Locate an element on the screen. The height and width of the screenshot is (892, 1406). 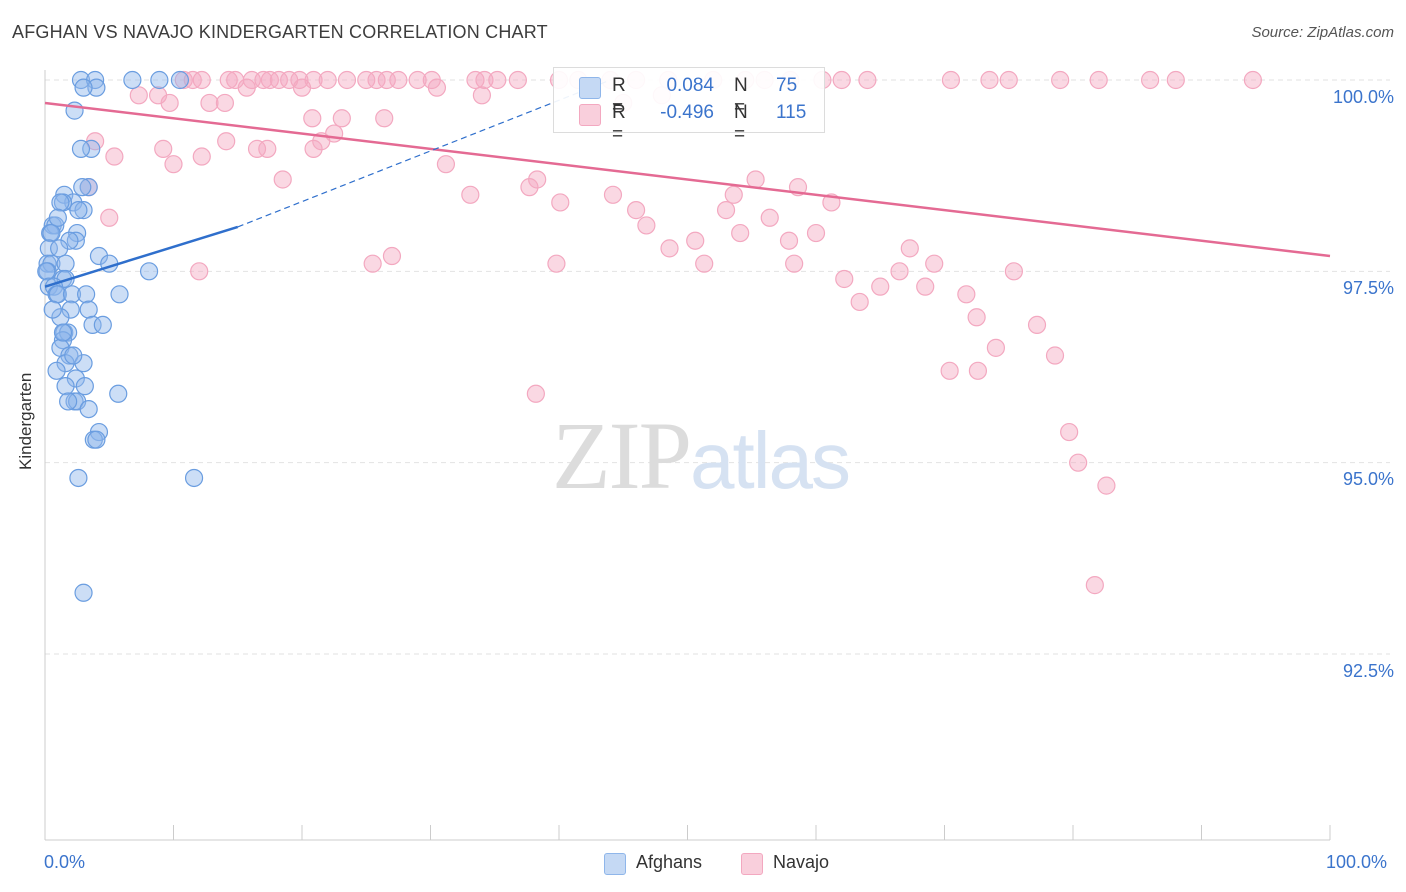
y-tick-label: 95.0% is located at coordinates (1368, 479).